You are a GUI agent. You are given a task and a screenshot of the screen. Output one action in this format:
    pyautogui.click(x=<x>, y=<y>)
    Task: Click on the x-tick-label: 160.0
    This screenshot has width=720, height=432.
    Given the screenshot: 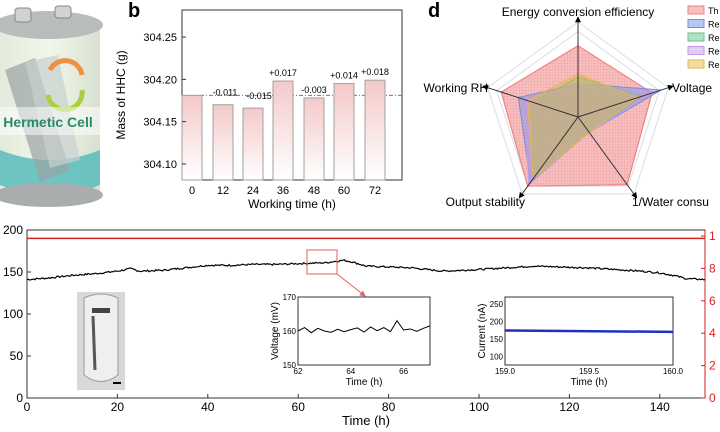 What is the action you would take?
    pyautogui.click(x=673, y=371)
    